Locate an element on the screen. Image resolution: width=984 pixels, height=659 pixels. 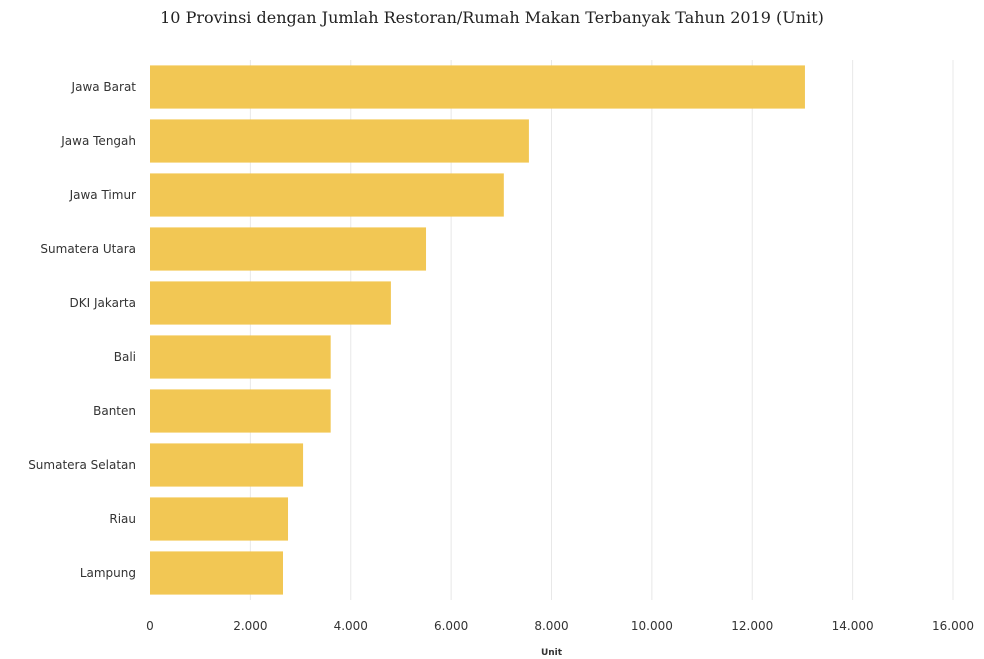
category-label: DKI Jakarta is located at coordinates (103, 303).